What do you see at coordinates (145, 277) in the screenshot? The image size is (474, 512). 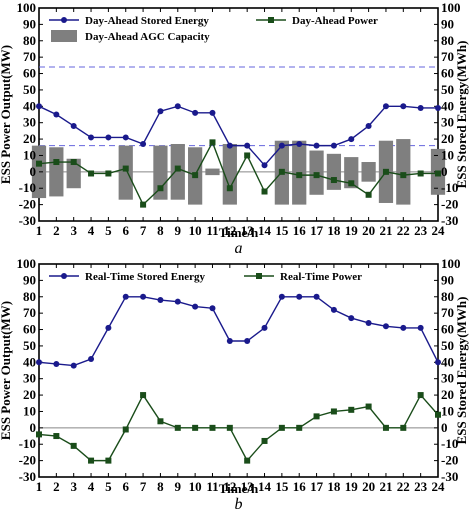 I see `legend-label: Real-Time Stored Energy` at bounding box center [145, 277].